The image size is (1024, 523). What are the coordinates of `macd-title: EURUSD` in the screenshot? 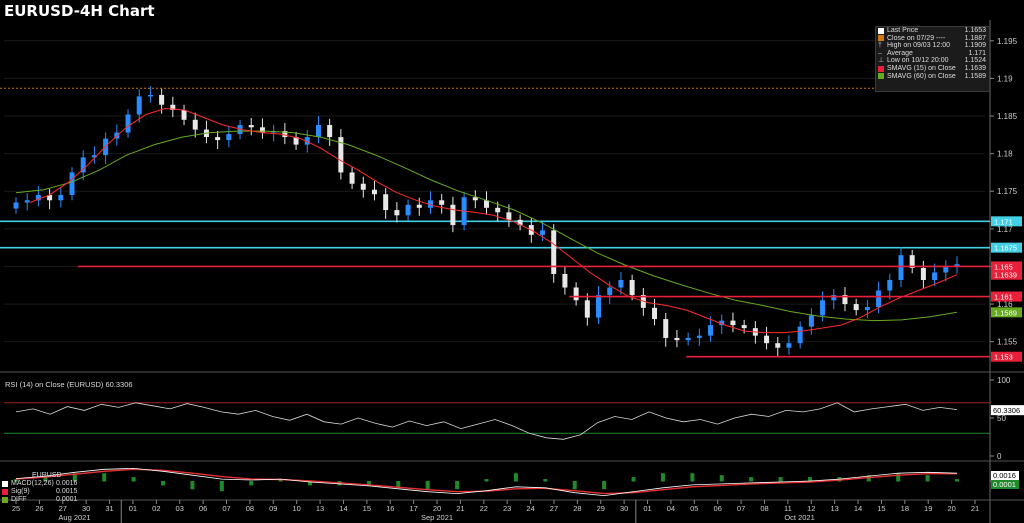 It's located at (47, 475).